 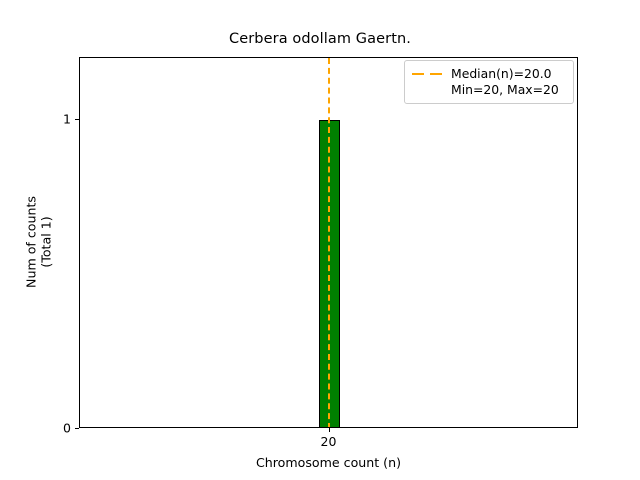 What do you see at coordinates (67, 428) in the screenshot?
I see `y-tick-label: 0` at bounding box center [67, 428].